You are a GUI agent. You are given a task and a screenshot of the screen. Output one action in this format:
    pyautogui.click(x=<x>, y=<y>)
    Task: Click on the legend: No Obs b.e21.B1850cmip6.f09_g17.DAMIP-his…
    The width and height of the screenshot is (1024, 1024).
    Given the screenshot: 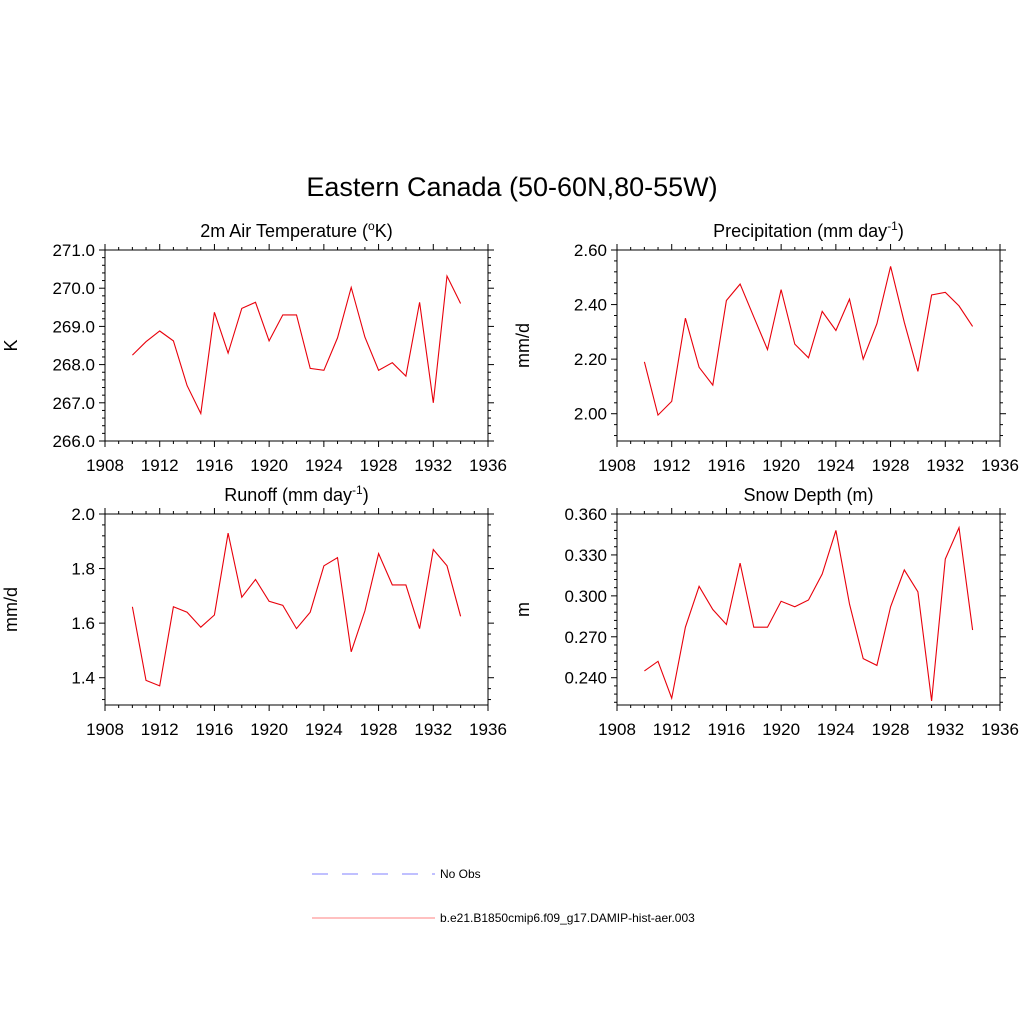 What is the action you would take?
    pyautogui.click(x=503, y=896)
    